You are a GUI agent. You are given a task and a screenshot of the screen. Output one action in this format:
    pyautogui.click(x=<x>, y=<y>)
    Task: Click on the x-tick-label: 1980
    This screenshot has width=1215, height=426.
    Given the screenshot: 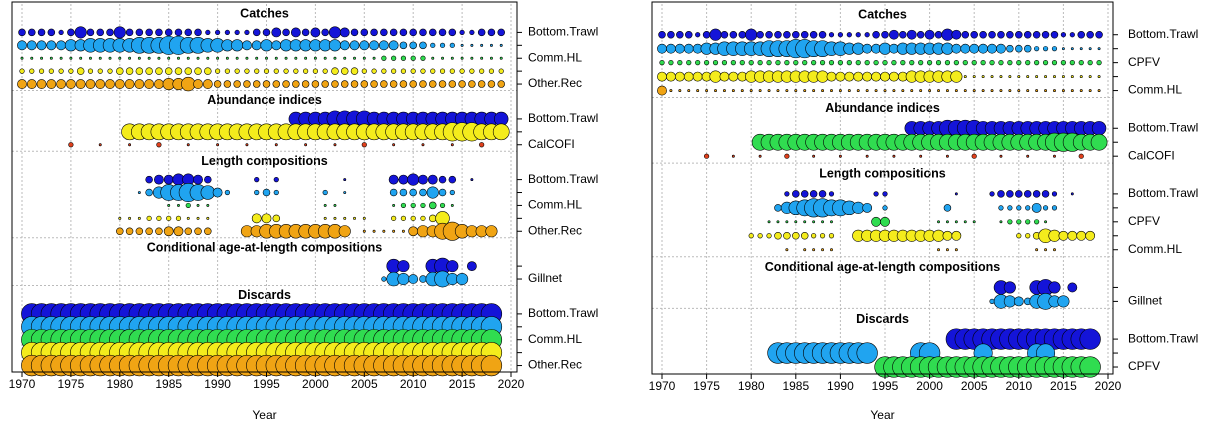 What is the action you would take?
    pyautogui.click(x=751, y=386)
    